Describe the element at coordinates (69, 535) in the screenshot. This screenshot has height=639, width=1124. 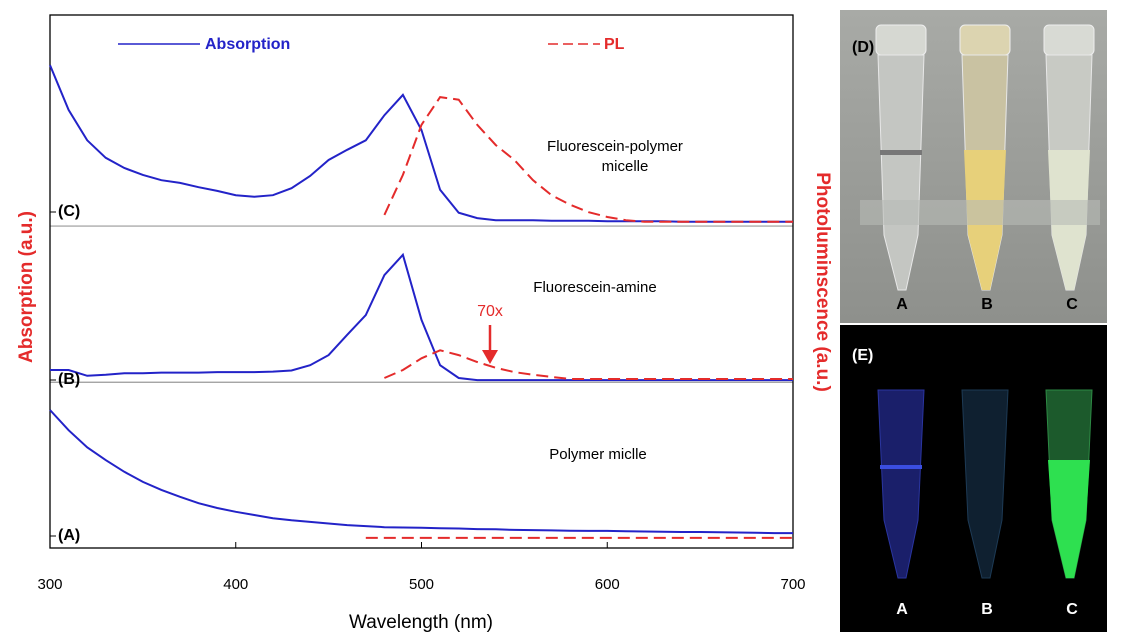
I see `panel-label: (A)` at that location.